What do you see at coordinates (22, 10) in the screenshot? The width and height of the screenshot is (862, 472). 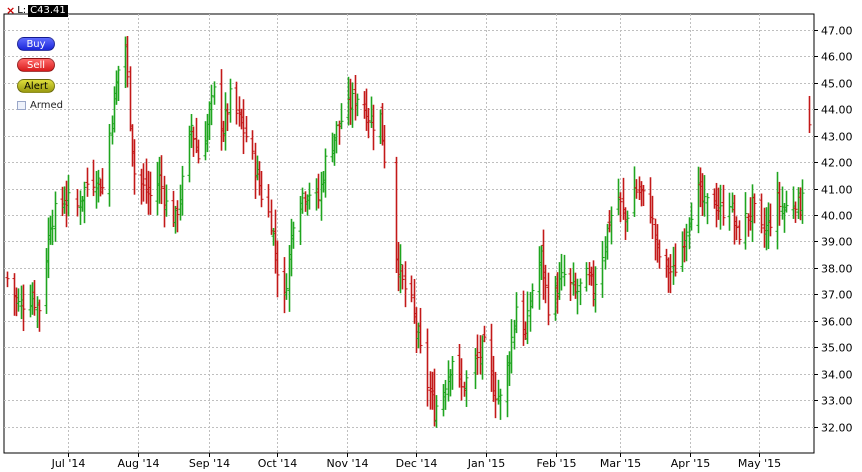 I see `last-label: L:` at bounding box center [22, 10].